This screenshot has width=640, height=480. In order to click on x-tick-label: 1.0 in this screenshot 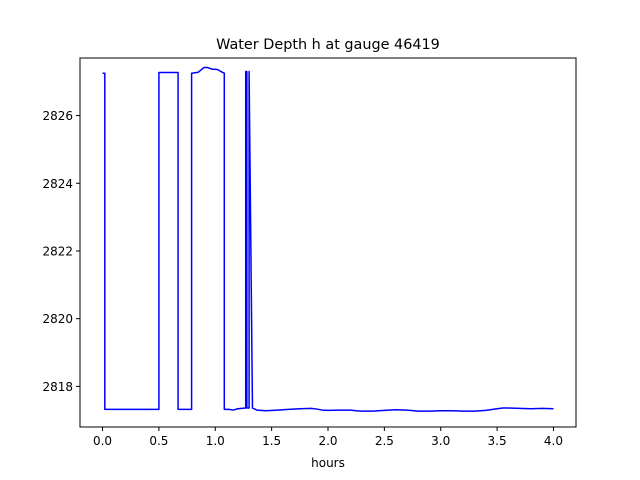, I will do `click(215, 441)`.